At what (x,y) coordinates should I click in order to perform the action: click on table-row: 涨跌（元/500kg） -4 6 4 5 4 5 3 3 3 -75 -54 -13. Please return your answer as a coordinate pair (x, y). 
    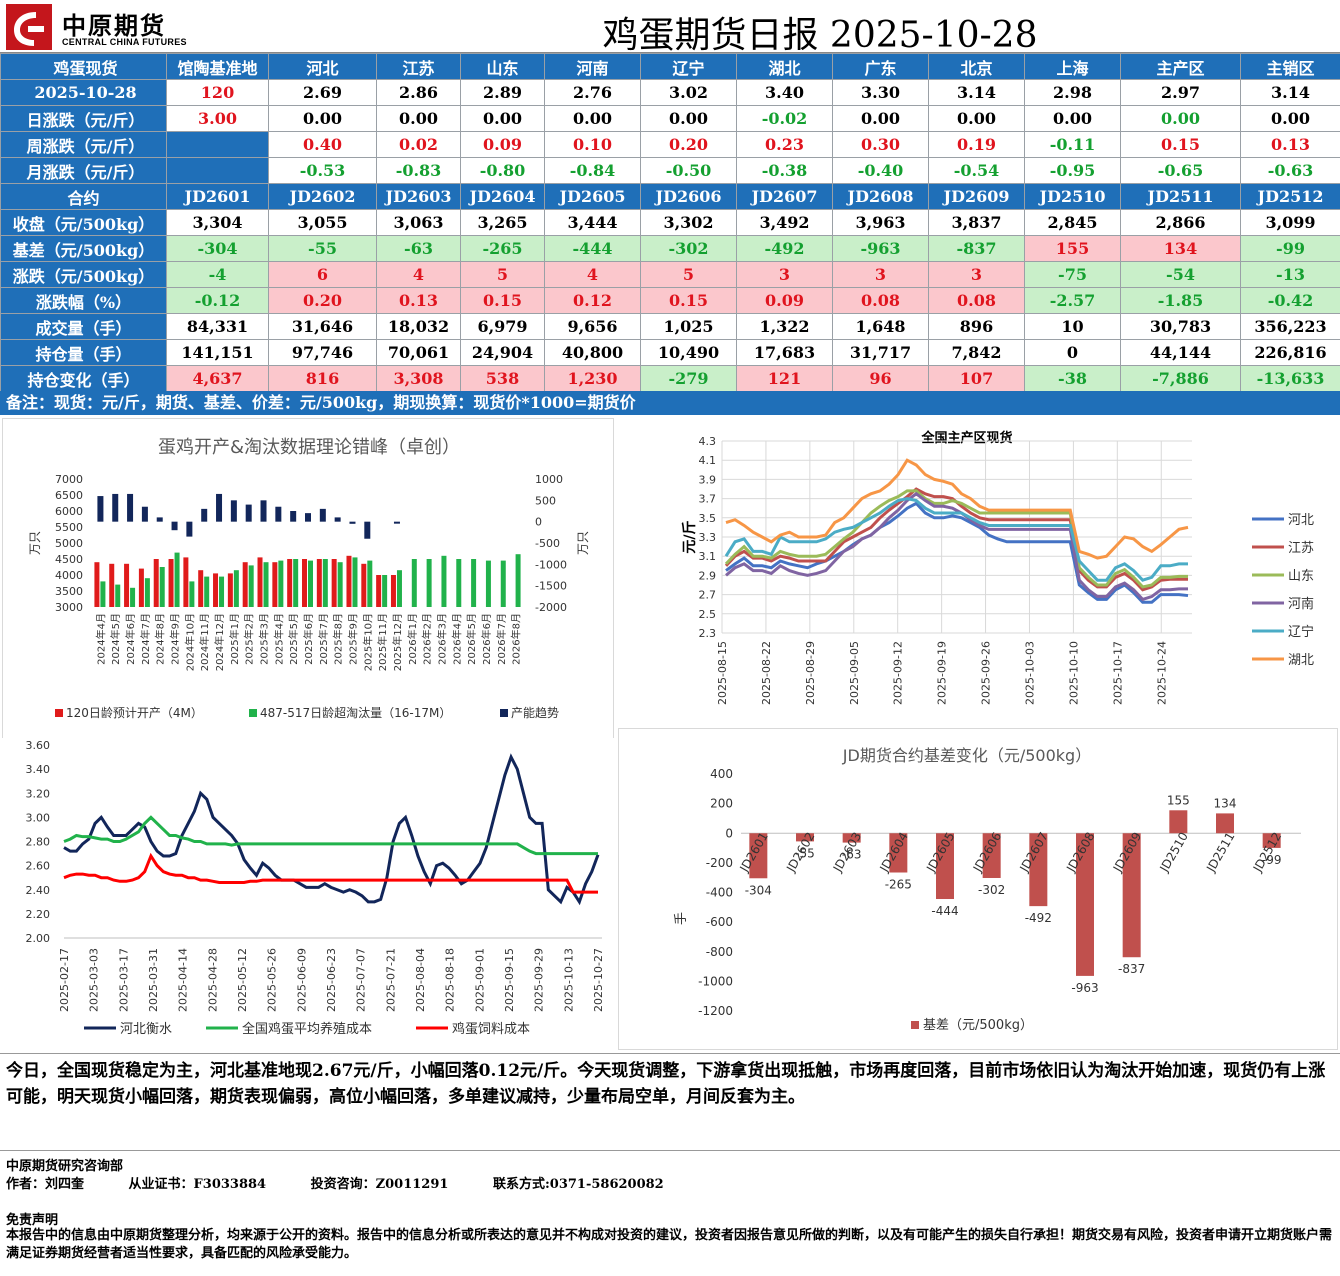
    Looking at the image, I should click on (670, 274).